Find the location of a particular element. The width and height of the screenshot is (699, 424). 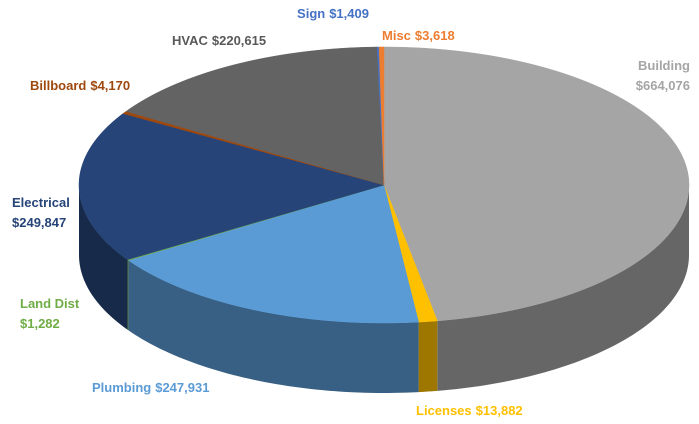

label-name: Land Dist is located at coordinates (50, 303).